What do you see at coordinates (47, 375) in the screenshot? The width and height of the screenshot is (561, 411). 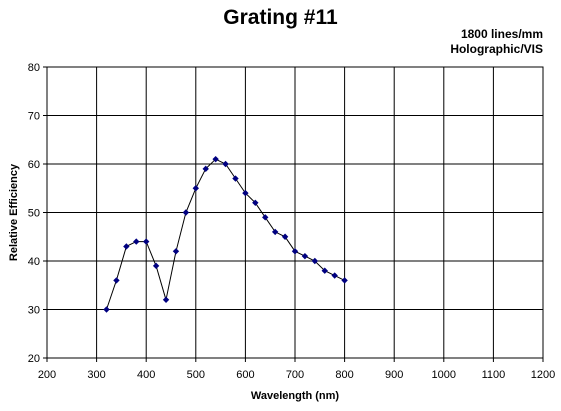 I see `x-tick-label: 200` at bounding box center [47, 375].